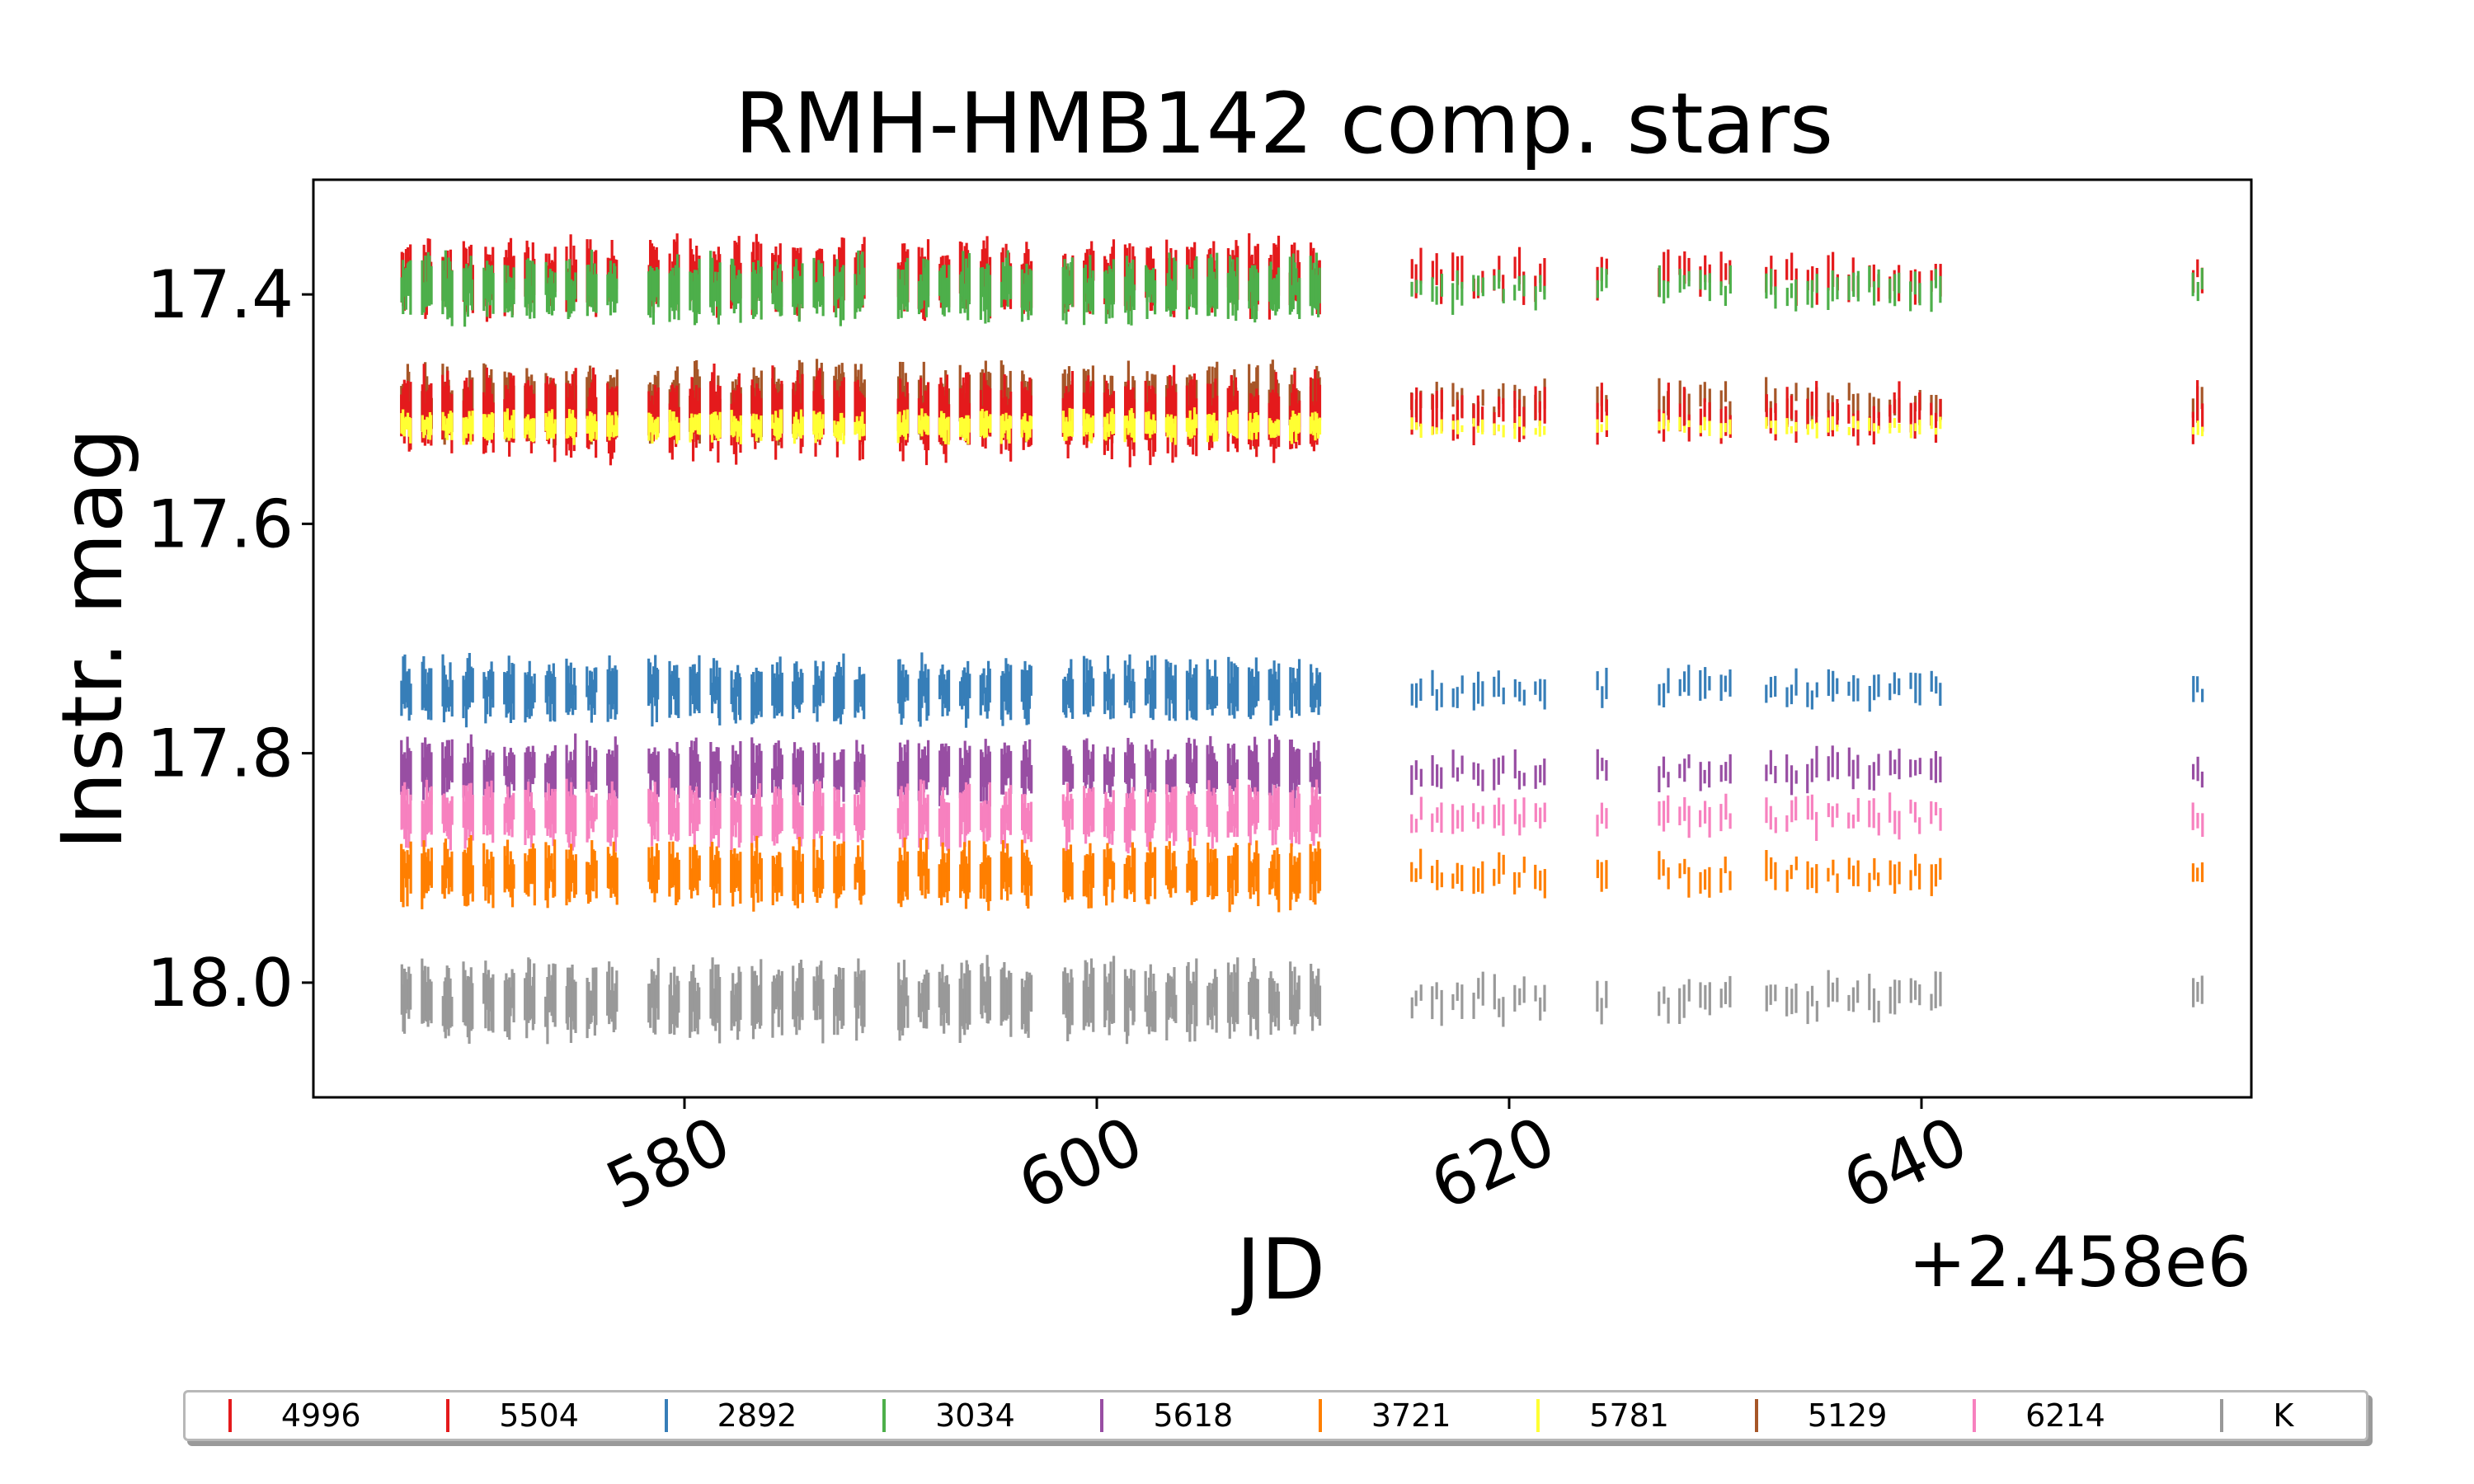 The width and height of the screenshot is (2474, 1484). Describe the element at coordinates (230, 638) in the screenshot. I see `y-axis: 17.4 17.6 17.8 18.0` at that location.